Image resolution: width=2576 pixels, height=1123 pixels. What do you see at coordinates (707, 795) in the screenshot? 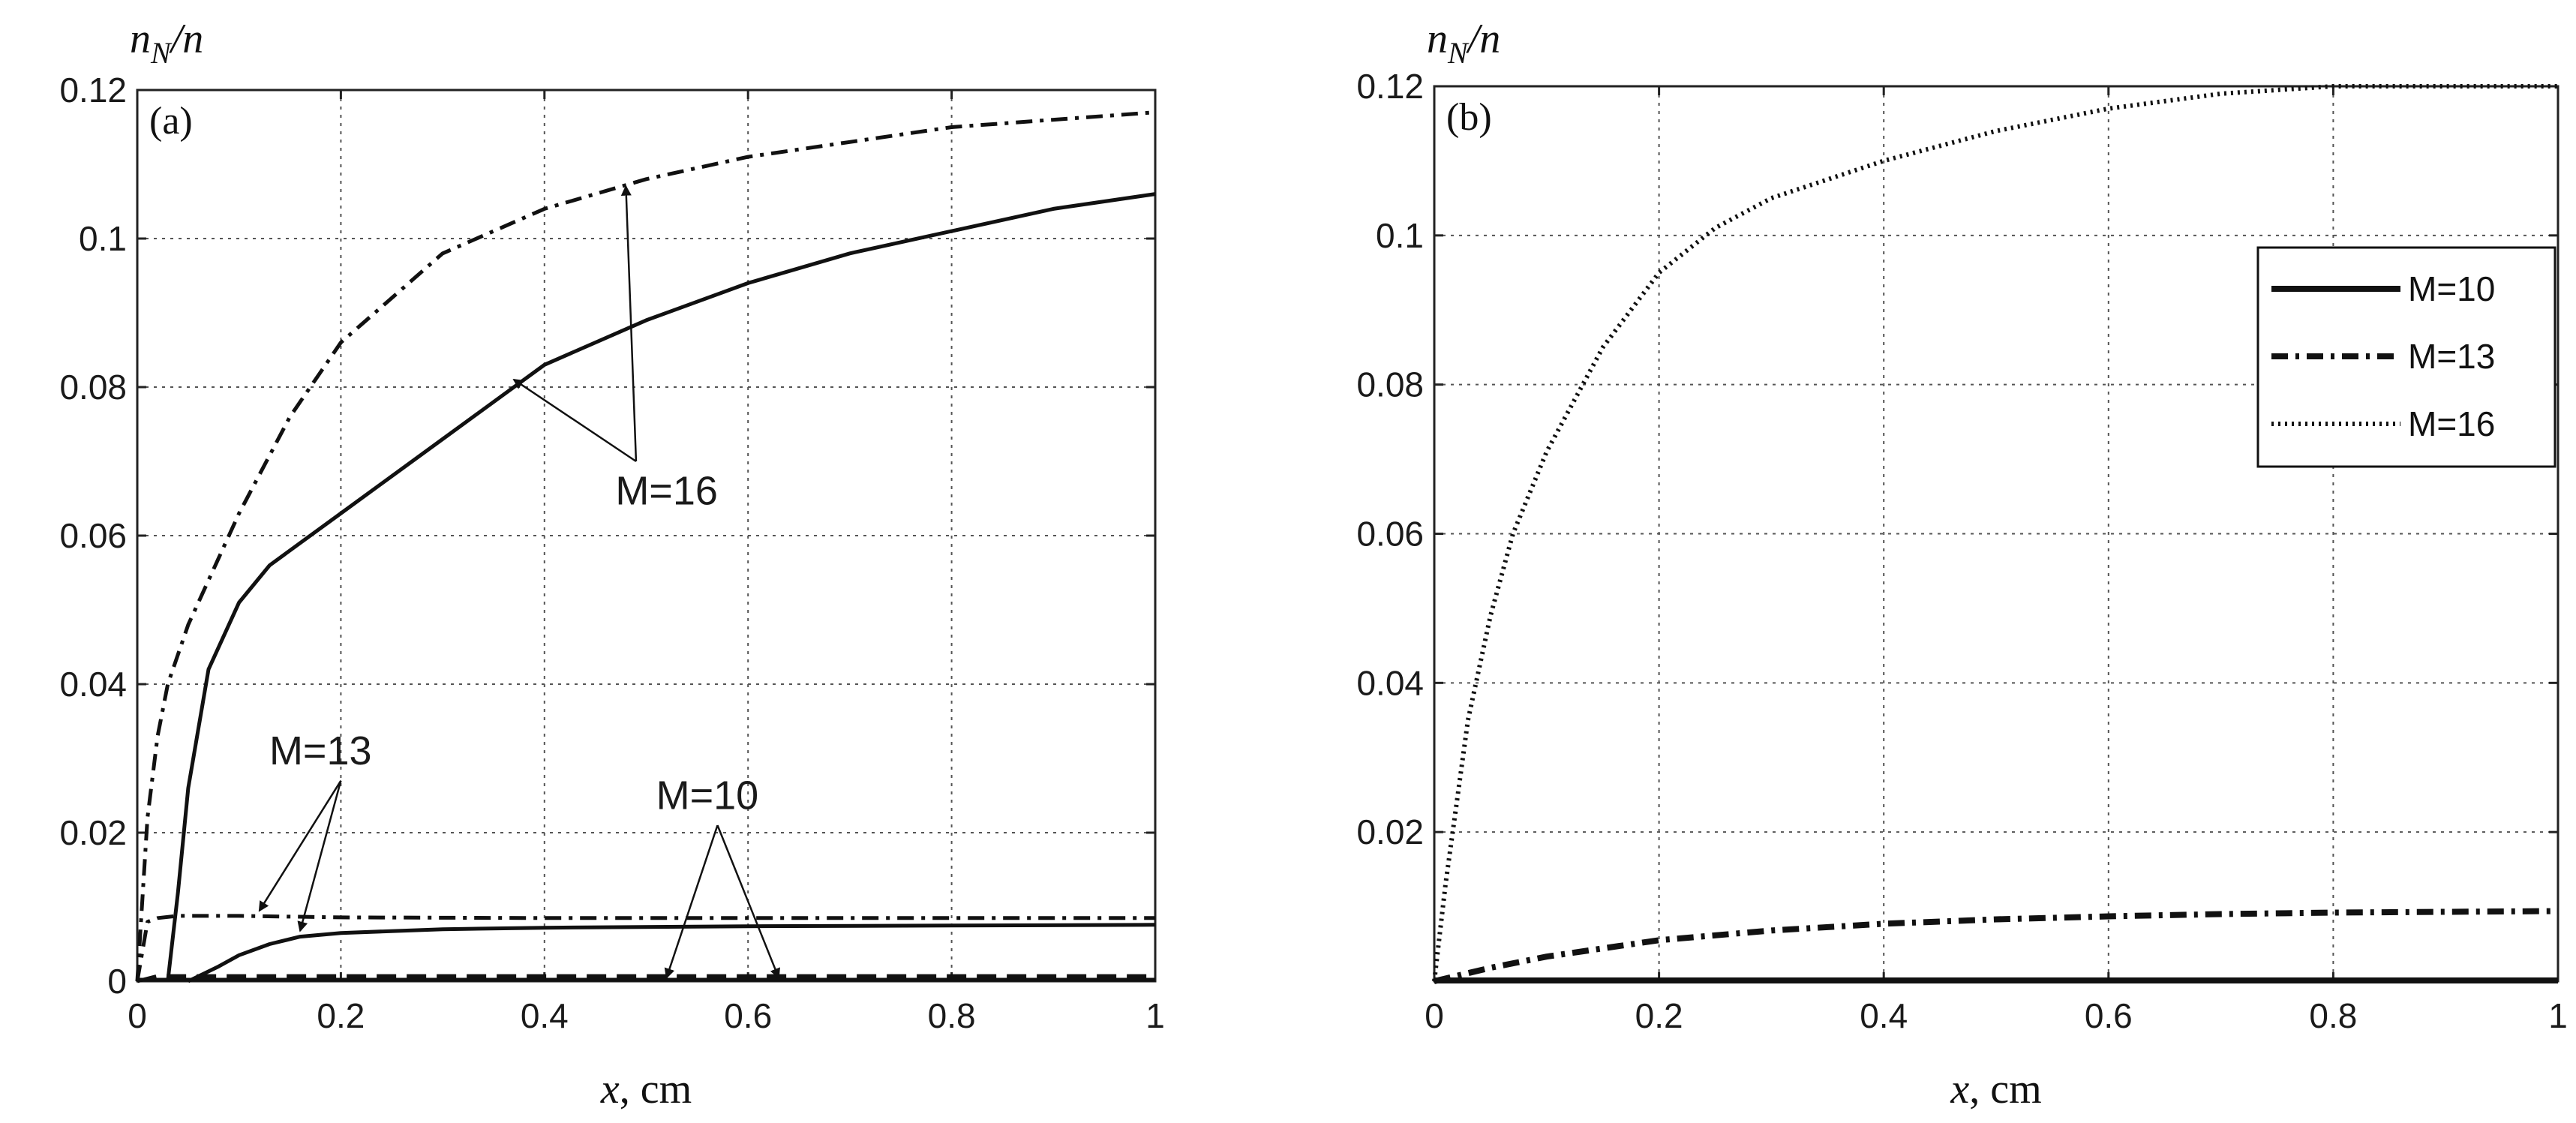
I see `annotation-label: M=10` at bounding box center [707, 795].